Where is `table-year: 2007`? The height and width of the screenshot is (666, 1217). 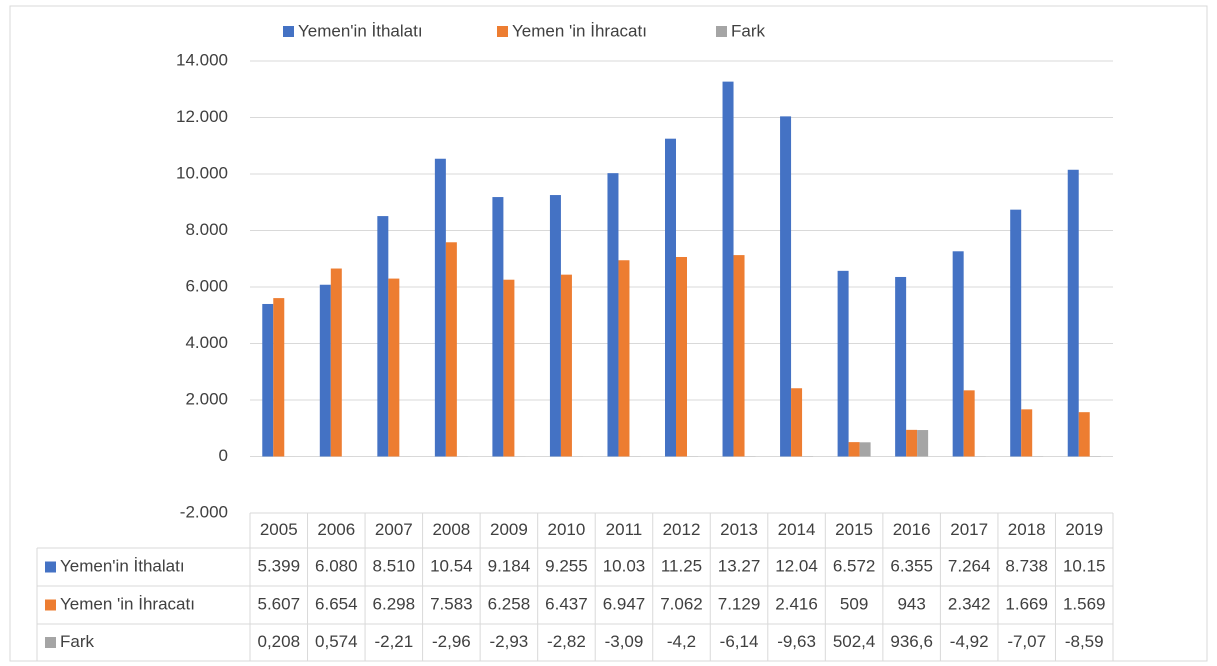
table-year: 2007 is located at coordinates (394, 529).